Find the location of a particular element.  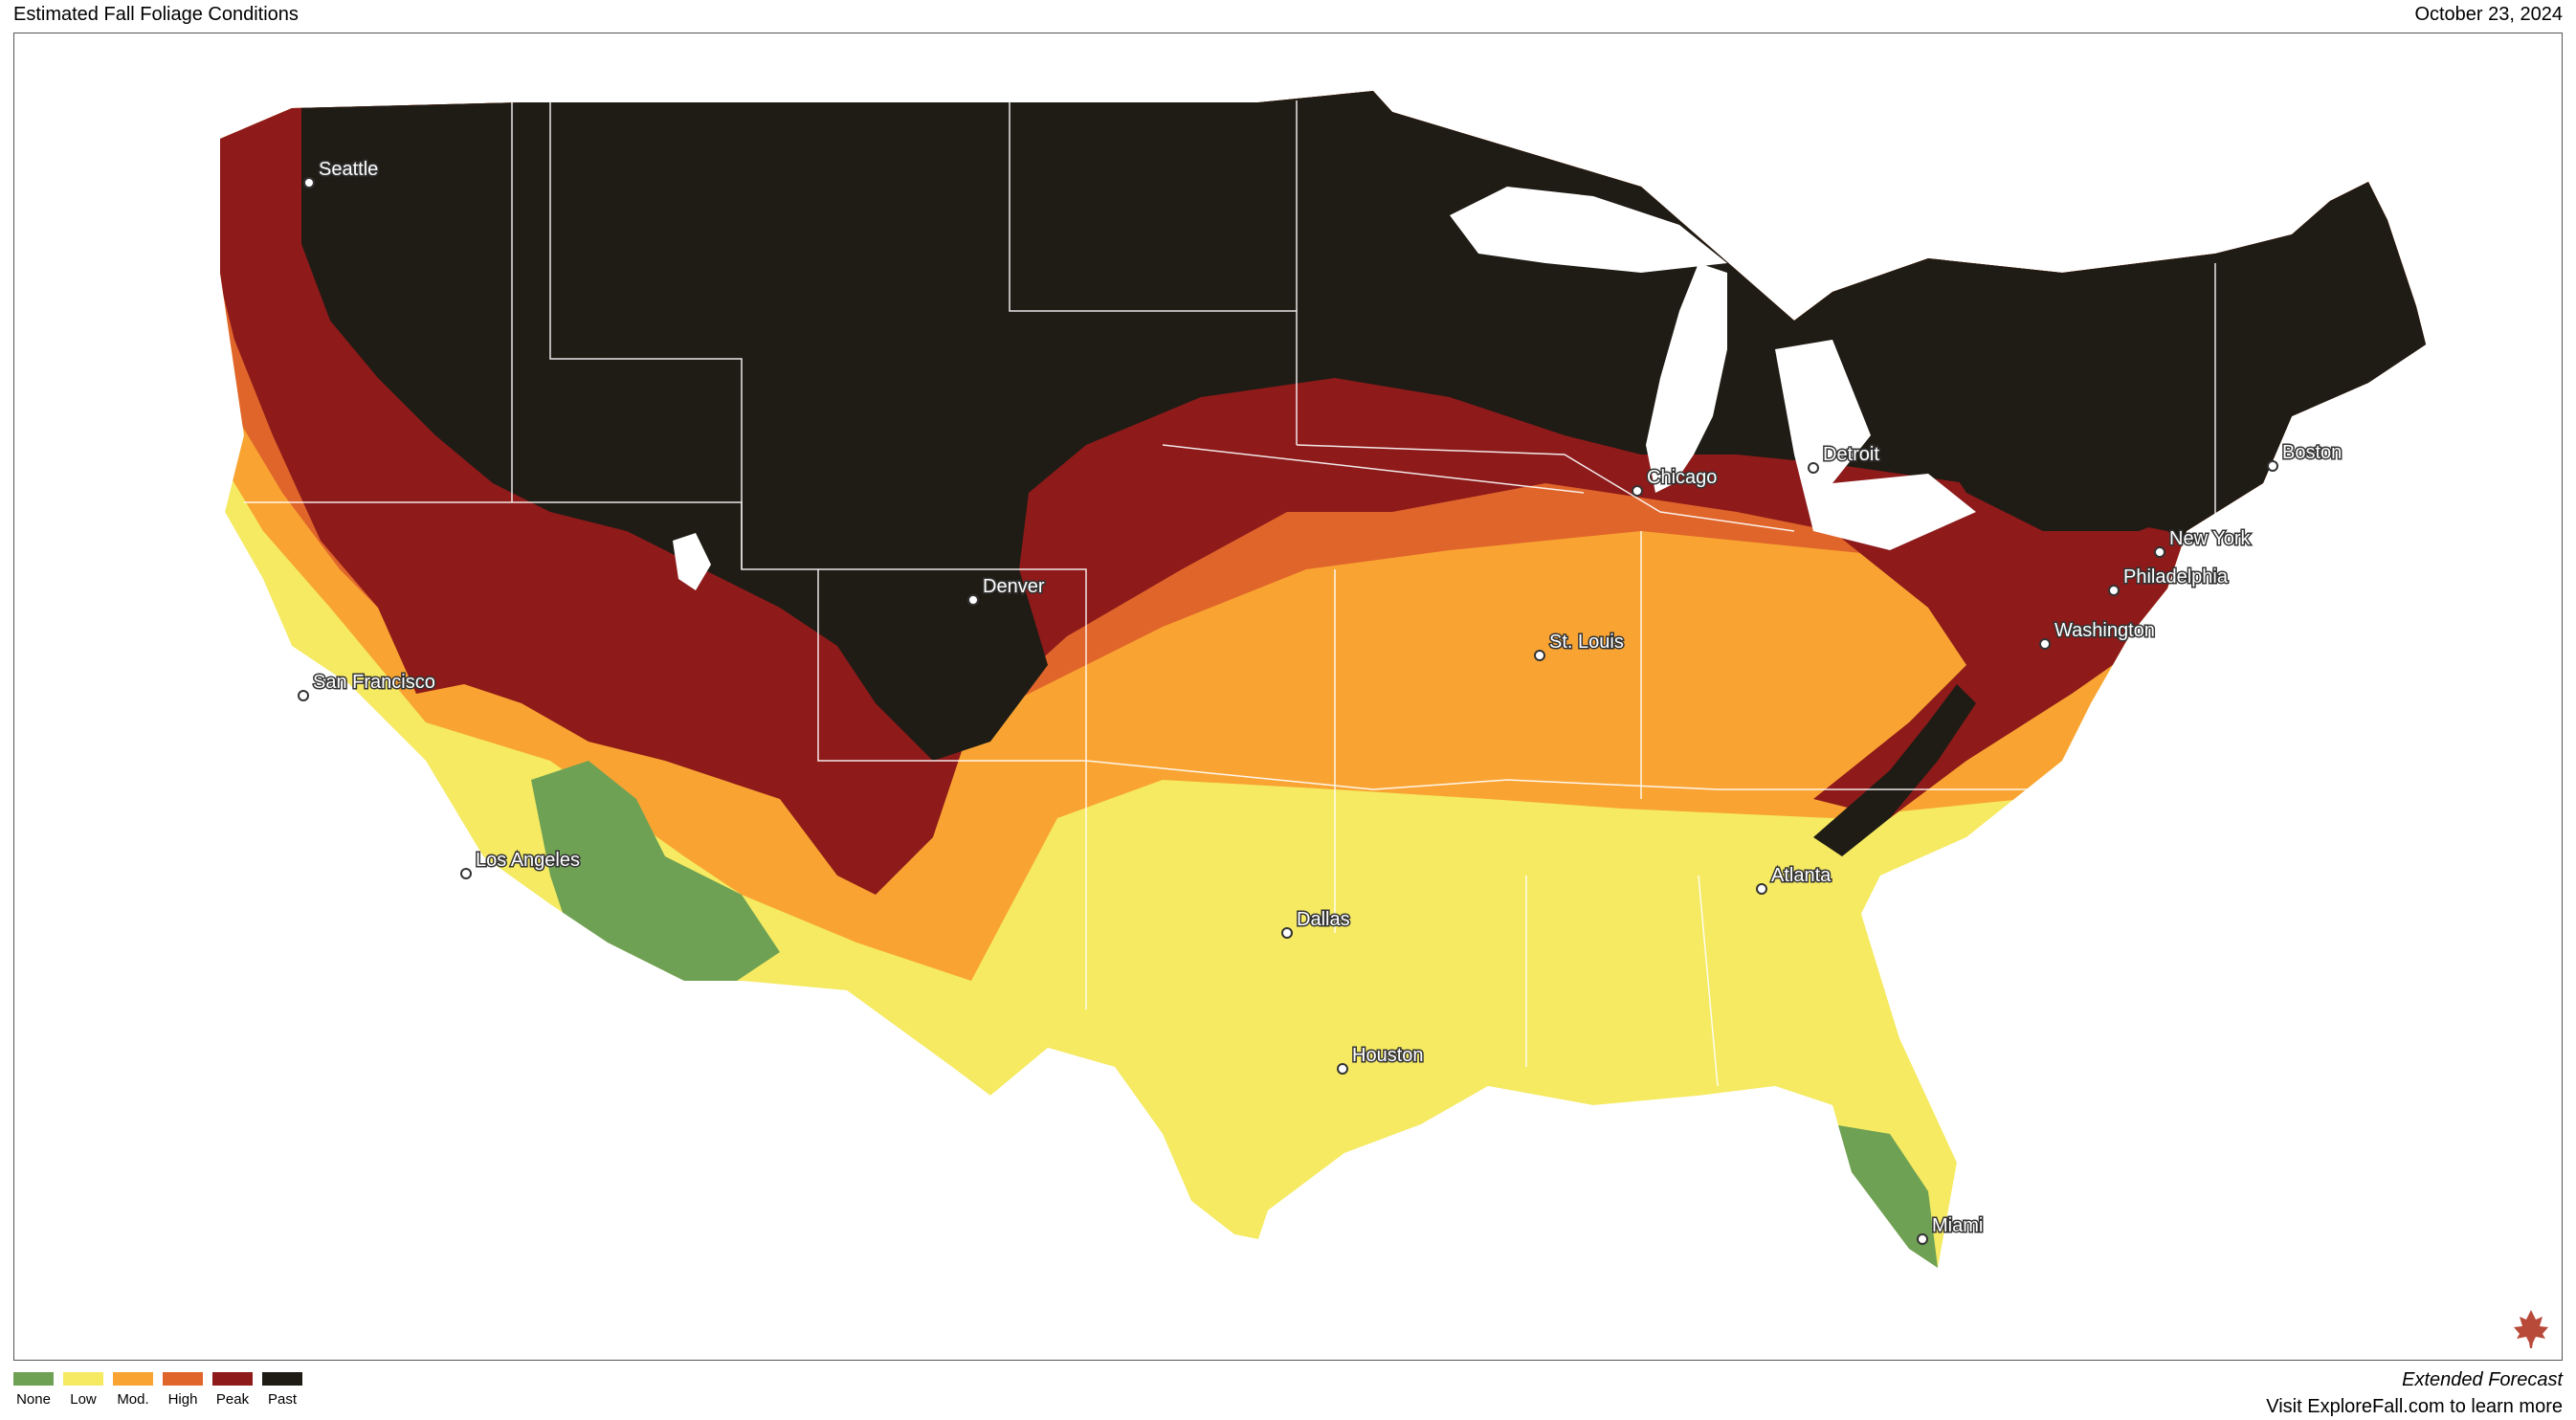

city-dallas: Dallas is located at coordinates (1316, 923).